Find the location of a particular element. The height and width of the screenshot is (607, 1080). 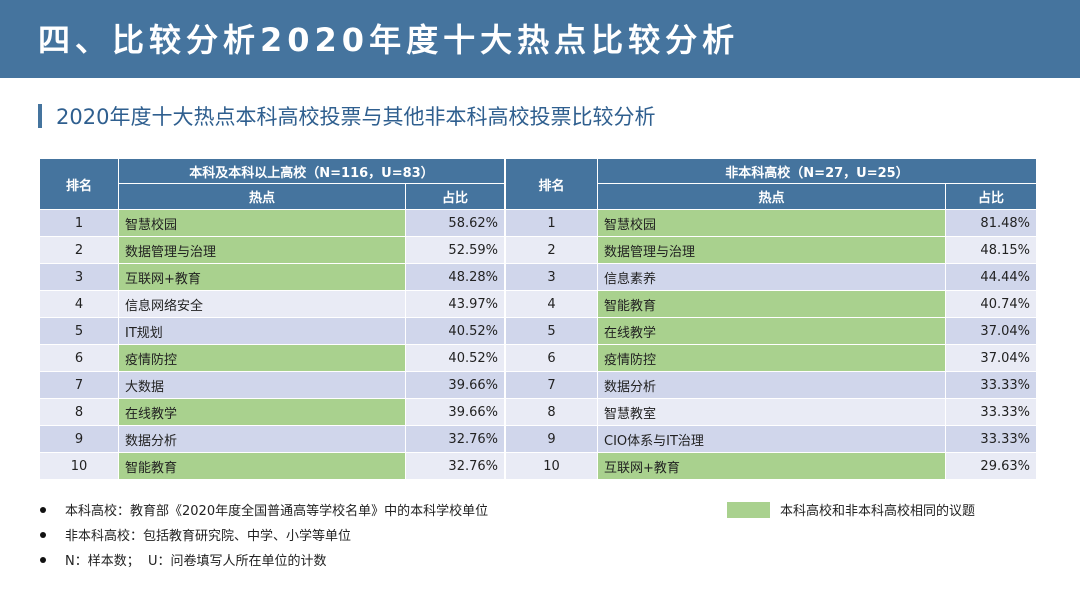

rank-cell: 9 is located at coordinates (79, 439).